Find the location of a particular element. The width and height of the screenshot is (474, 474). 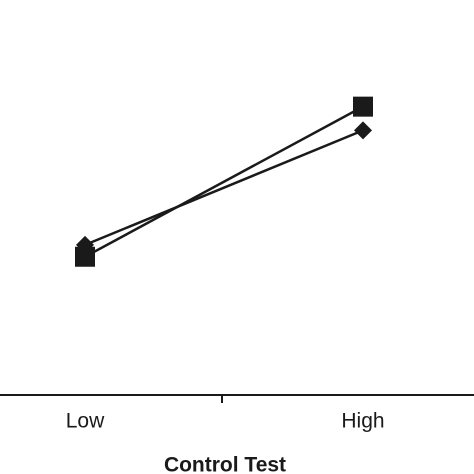

x-tick-label: Low is located at coordinates (85, 421).